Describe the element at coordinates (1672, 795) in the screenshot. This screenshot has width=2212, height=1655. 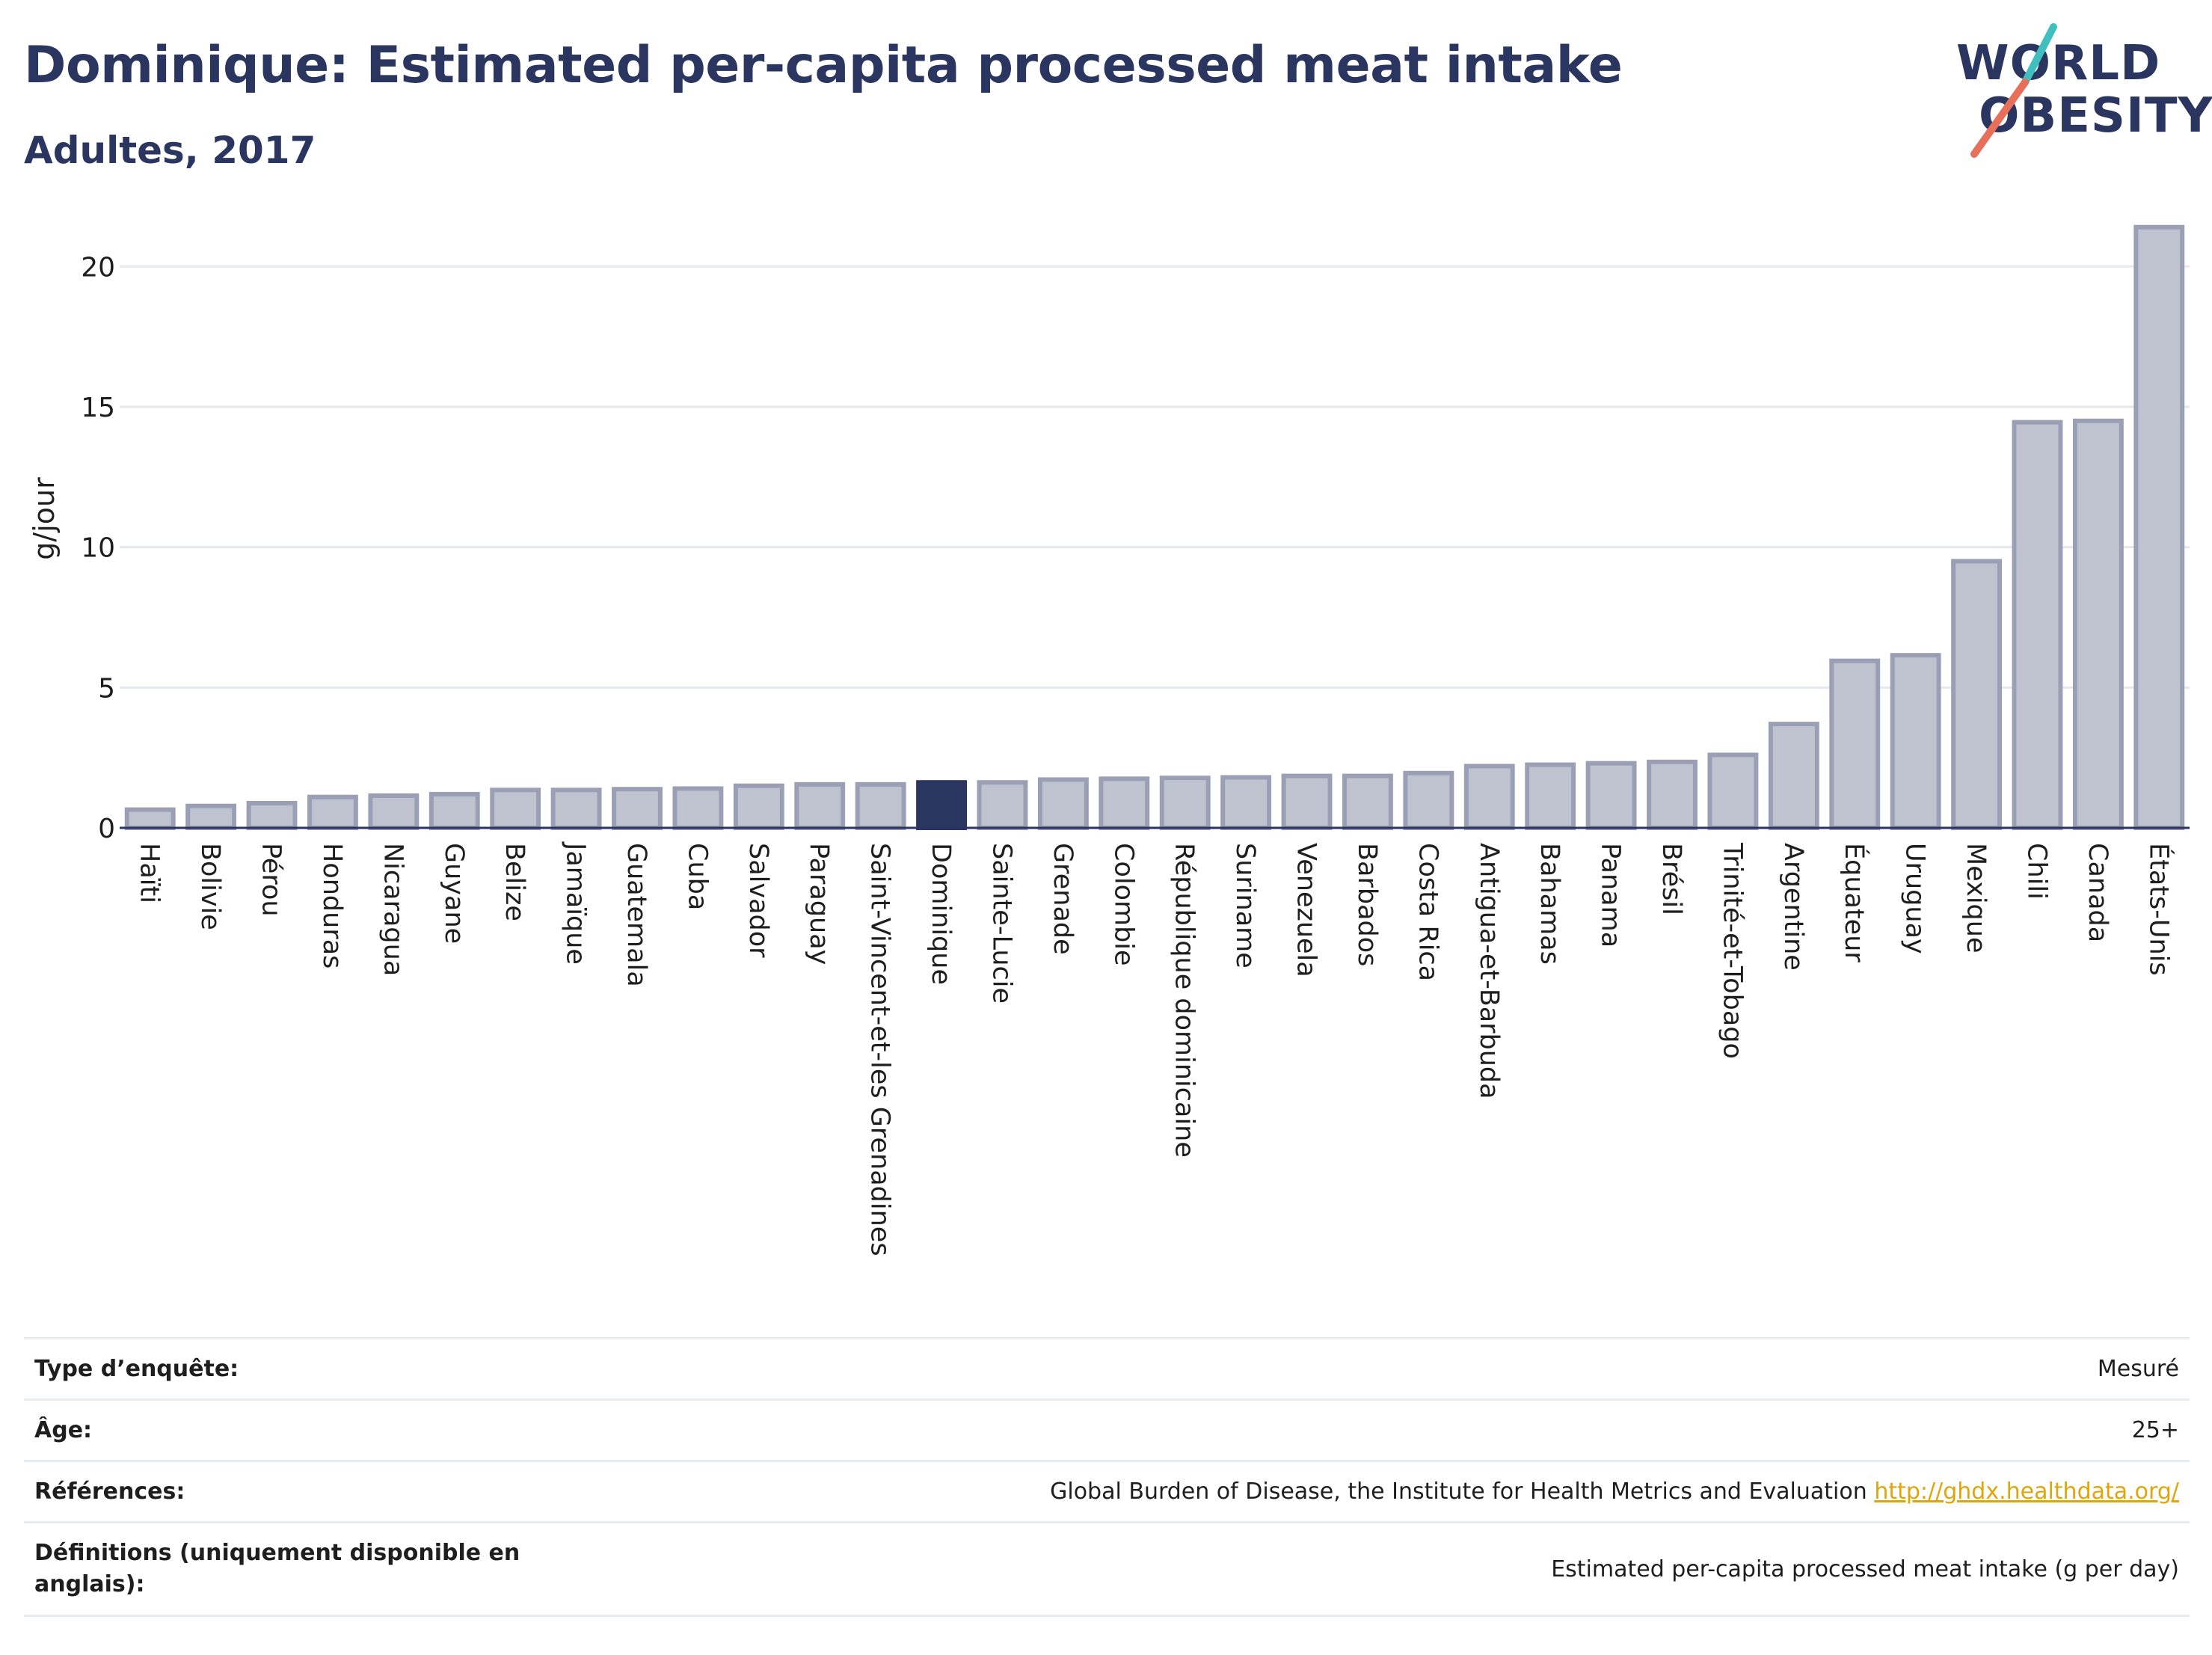
I see `bar-br-sil` at that location.